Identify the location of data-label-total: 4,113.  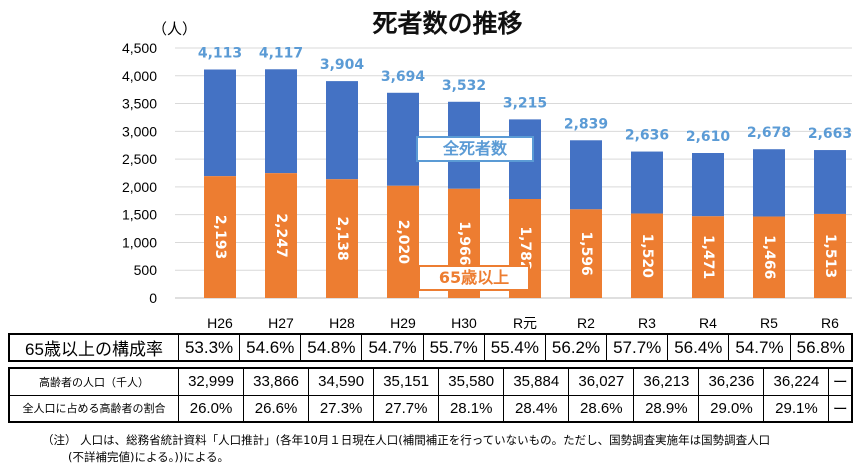
(220, 54).